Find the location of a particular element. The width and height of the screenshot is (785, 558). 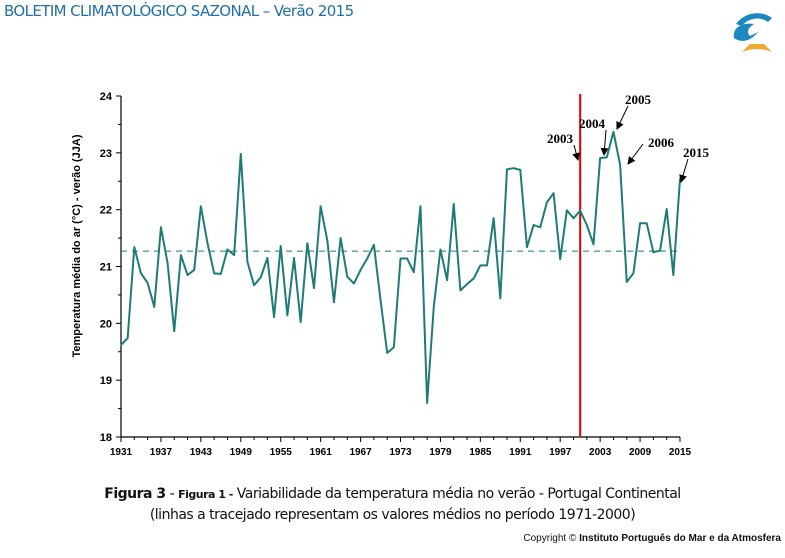

annotation-arrow-2015 is located at coordinates (684, 170).